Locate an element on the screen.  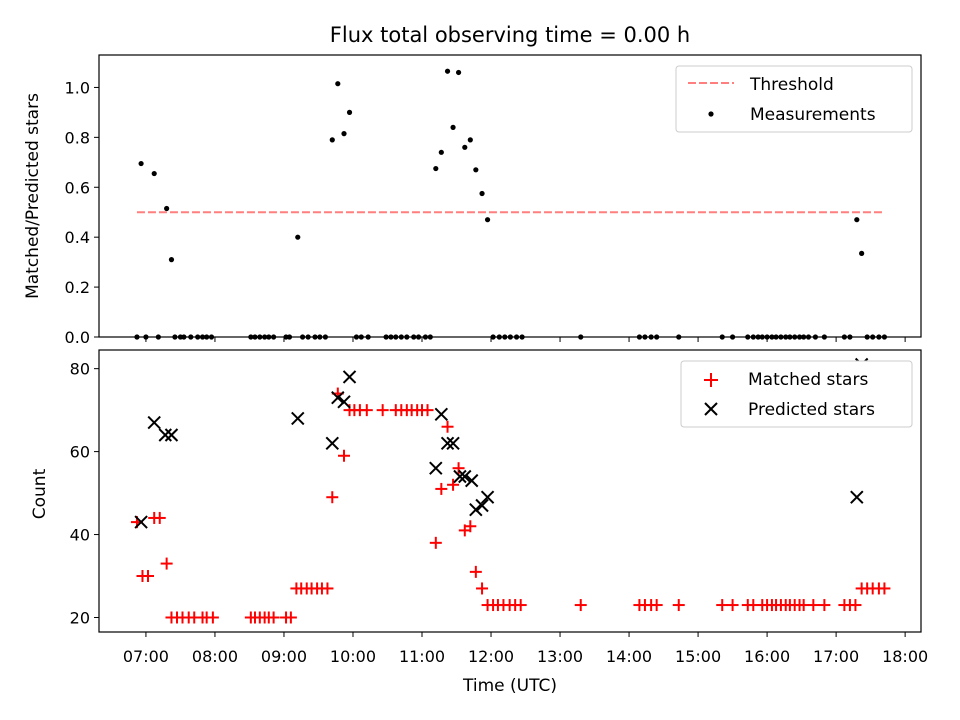
xtick-label: 15:00 is located at coordinates (698, 656).